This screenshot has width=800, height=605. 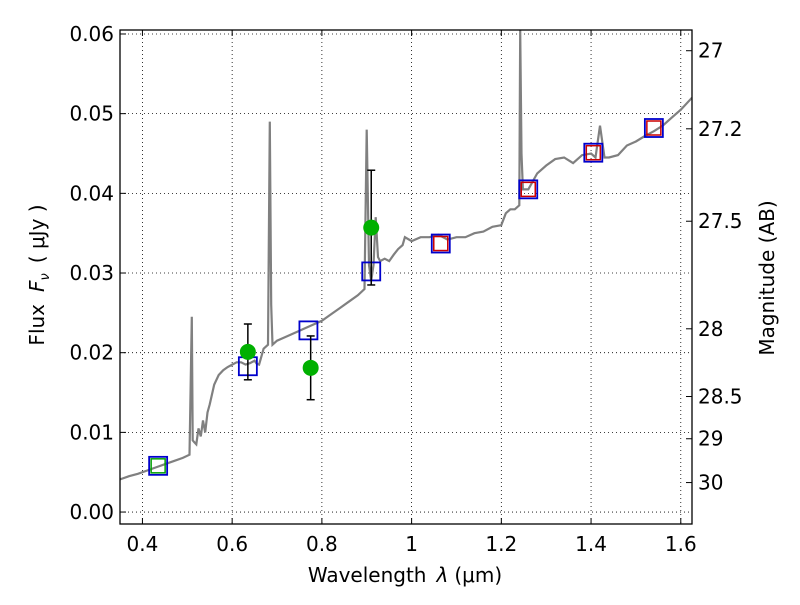 I want to click on x-tick-label: 0.8, so click(x=322, y=544).